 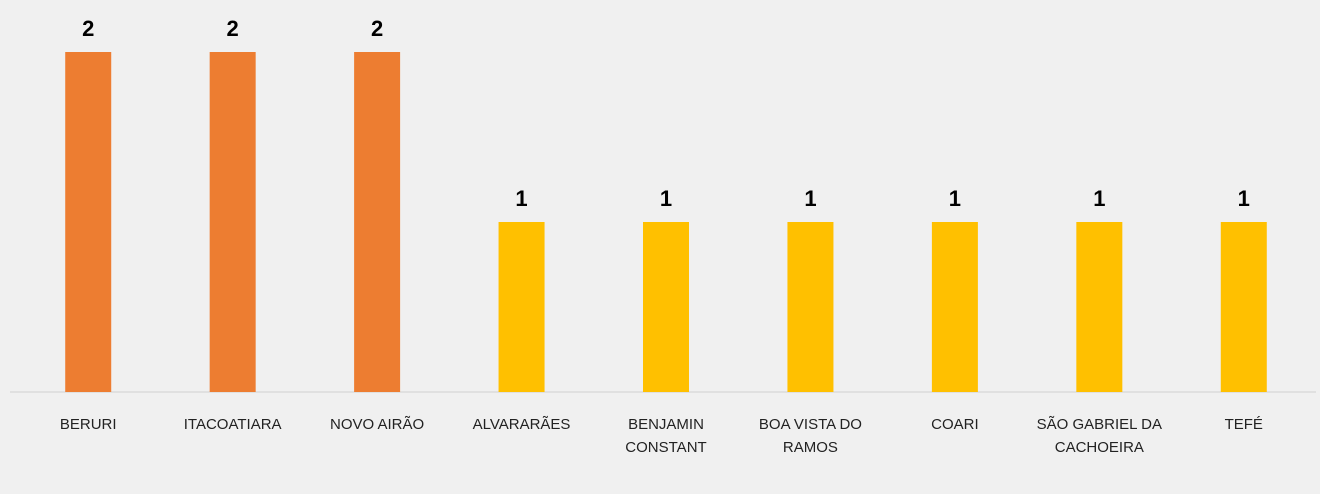 What do you see at coordinates (232, 424) in the screenshot?
I see `x-tick-label: ITACOATIARA` at bounding box center [232, 424].